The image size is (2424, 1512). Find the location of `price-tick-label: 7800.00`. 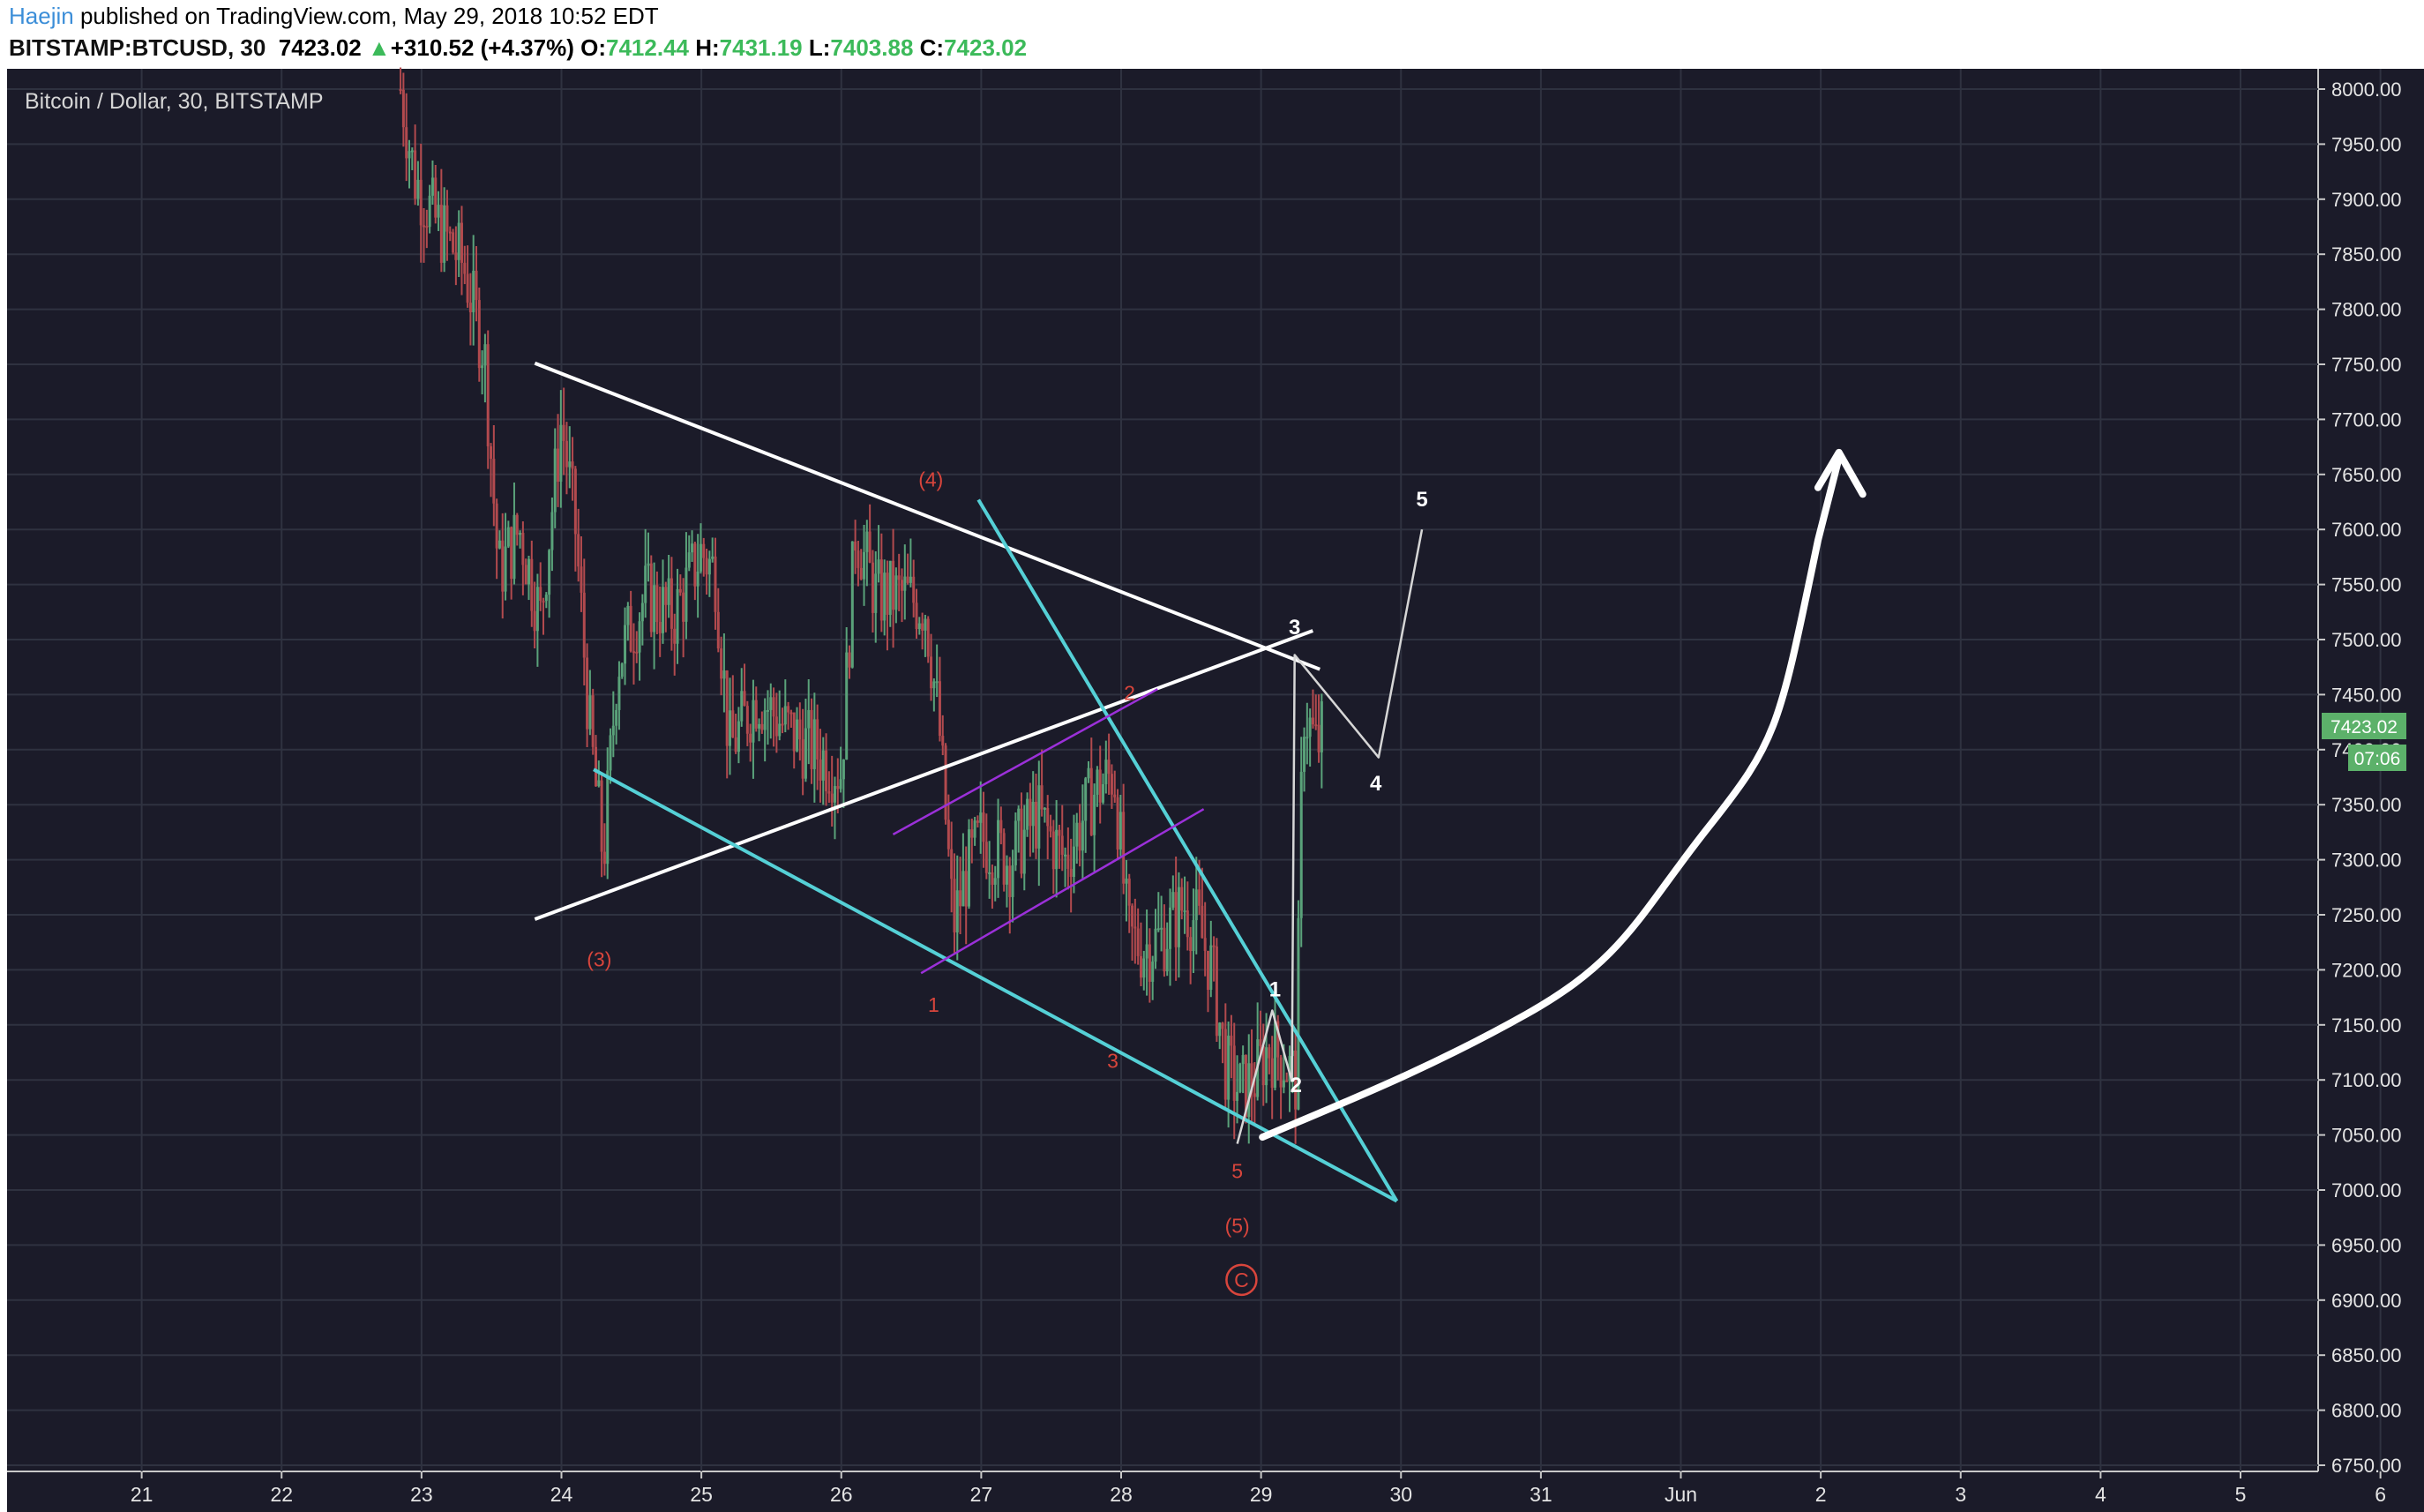

price-tick-label: 7800.00 is located at coordinates (2366, 310).